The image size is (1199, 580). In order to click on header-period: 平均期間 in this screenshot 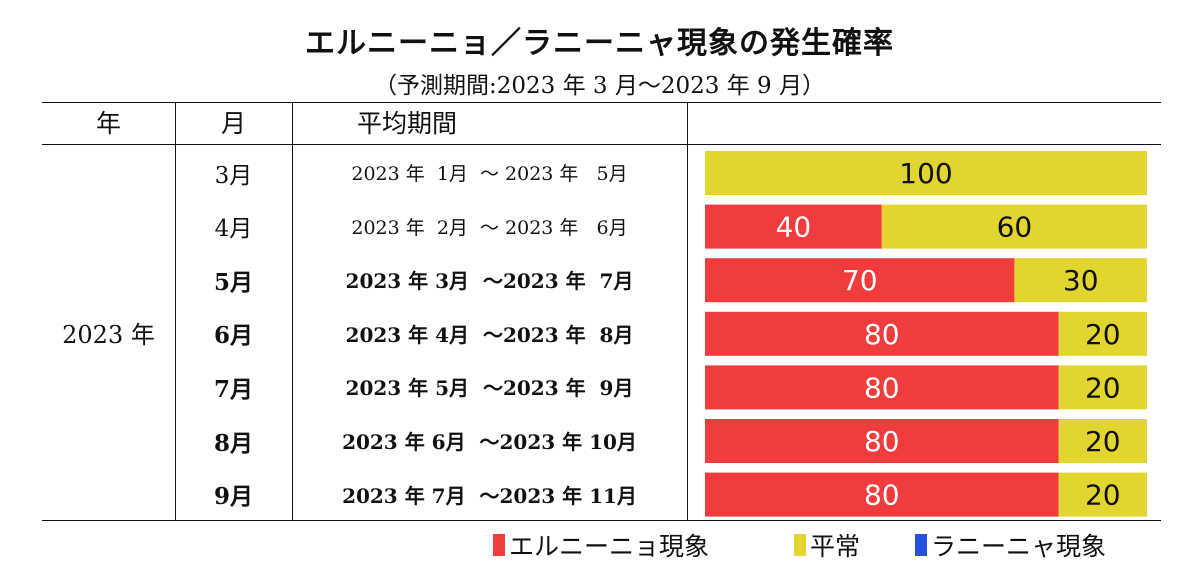, I will do `click(406, 123)`.